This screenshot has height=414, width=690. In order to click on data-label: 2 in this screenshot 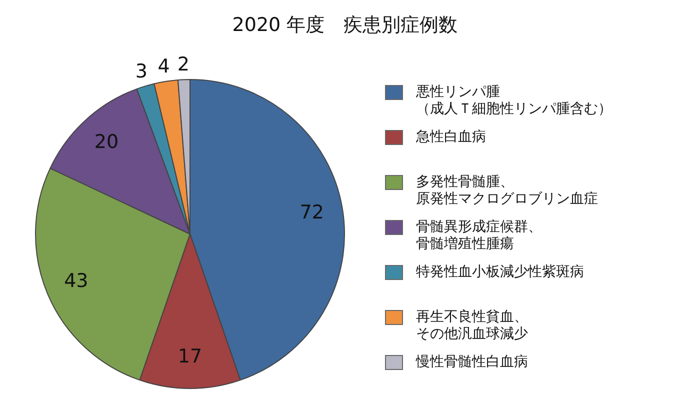, I will do `click(183, 65)`.